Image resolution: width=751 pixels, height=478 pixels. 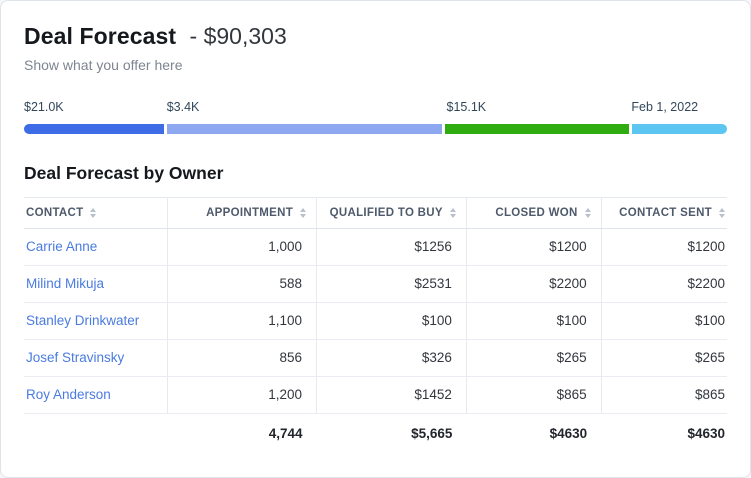 I want to click on column-header-contact-sent: CONTACT SENT, so click(x=664, y=212).